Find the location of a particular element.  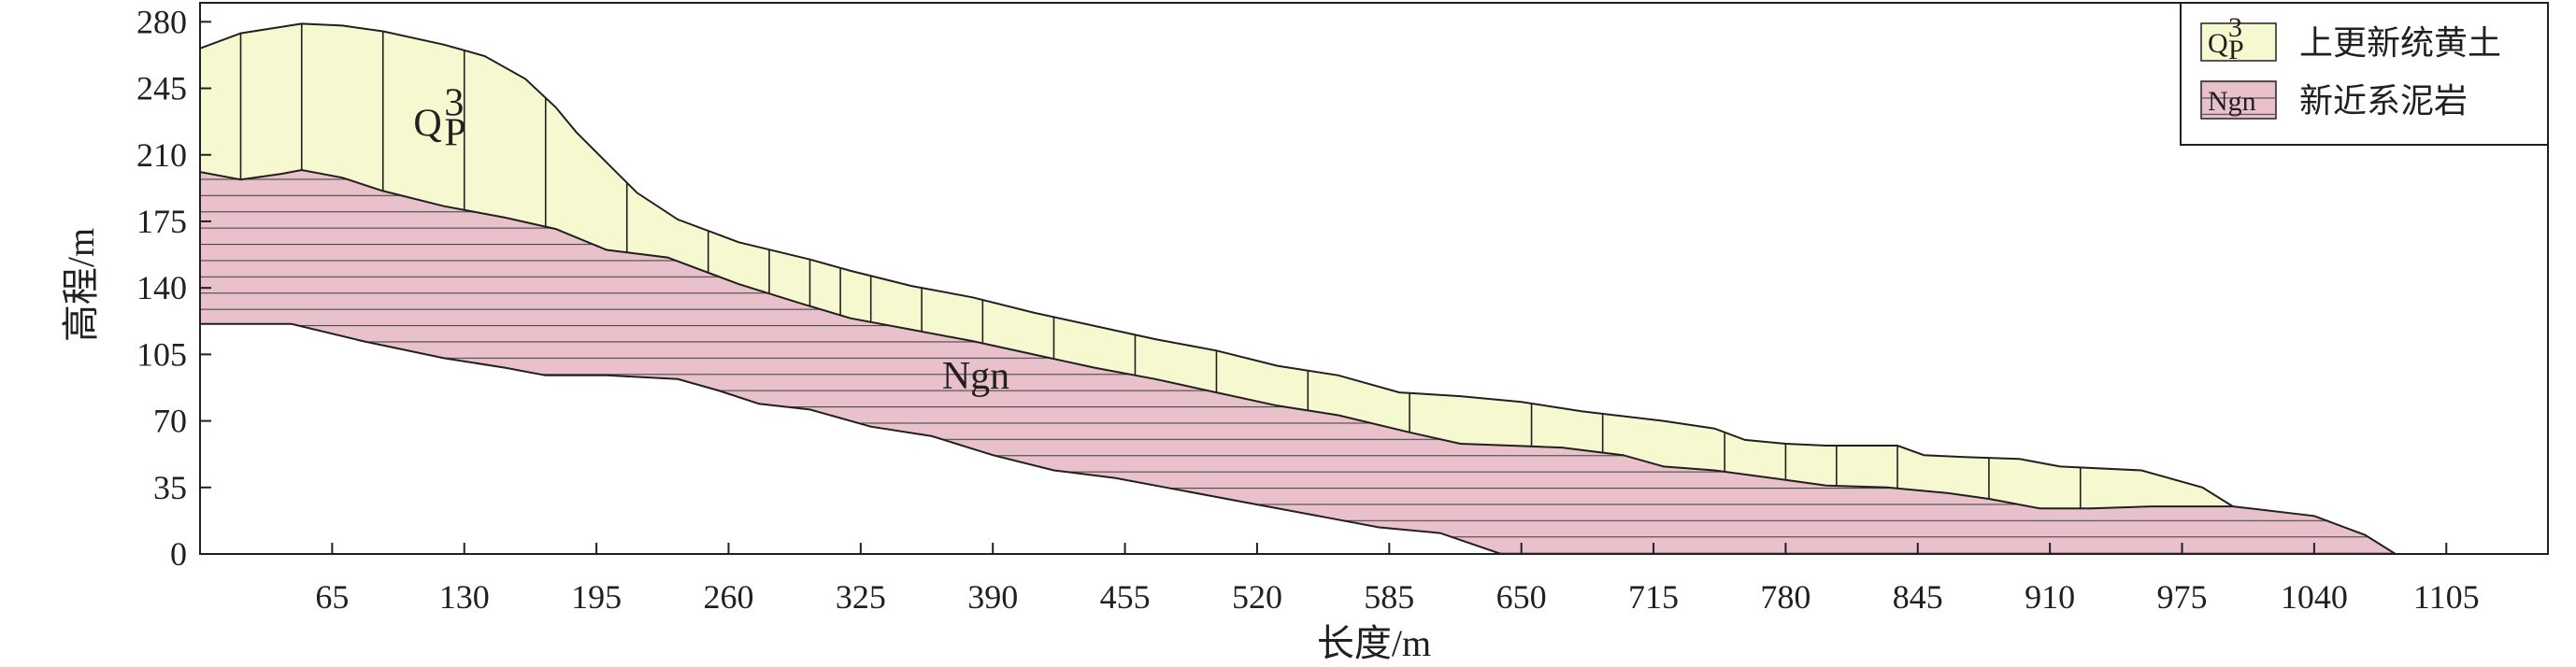

x-tick-label: 325 is located at coordinates (861, 597).